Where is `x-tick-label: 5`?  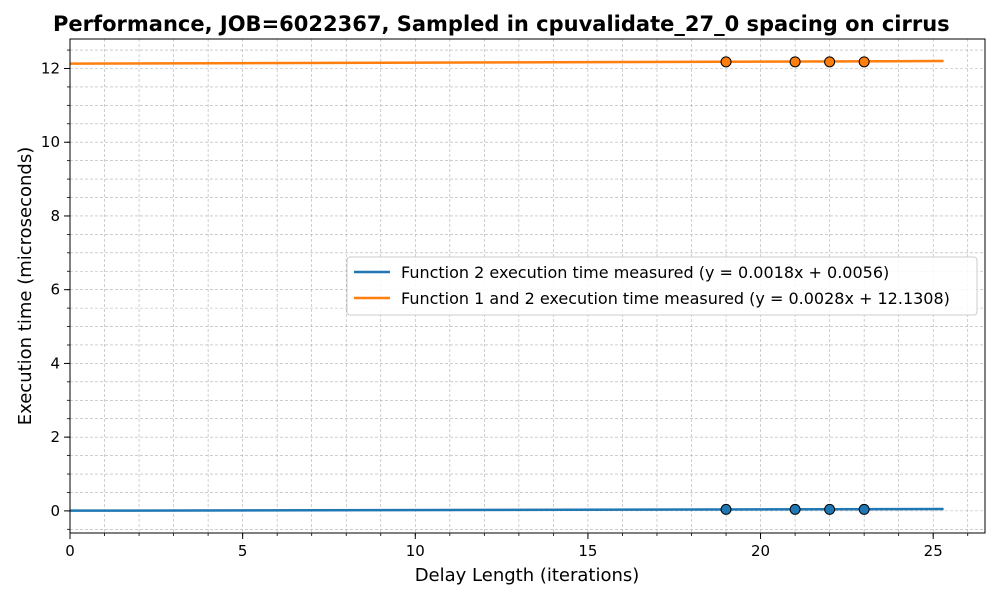 x-tick-label: 5 is located at coordinates (243, 551).